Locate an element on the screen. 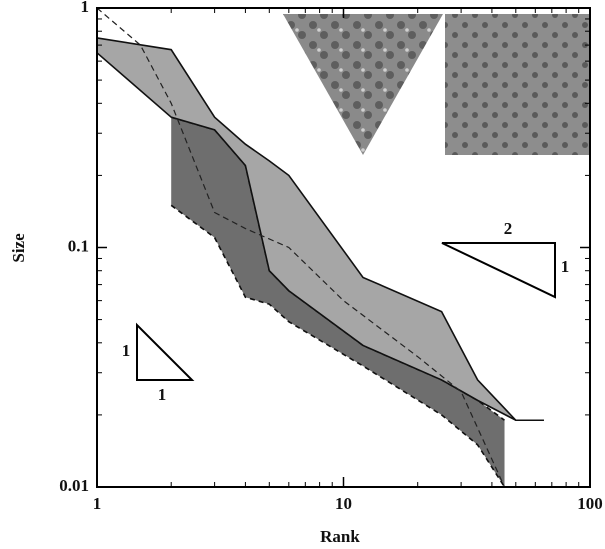 This screenshot has height=549, width=605. x-tick-label: 100 is located at coordinates (590, 503).